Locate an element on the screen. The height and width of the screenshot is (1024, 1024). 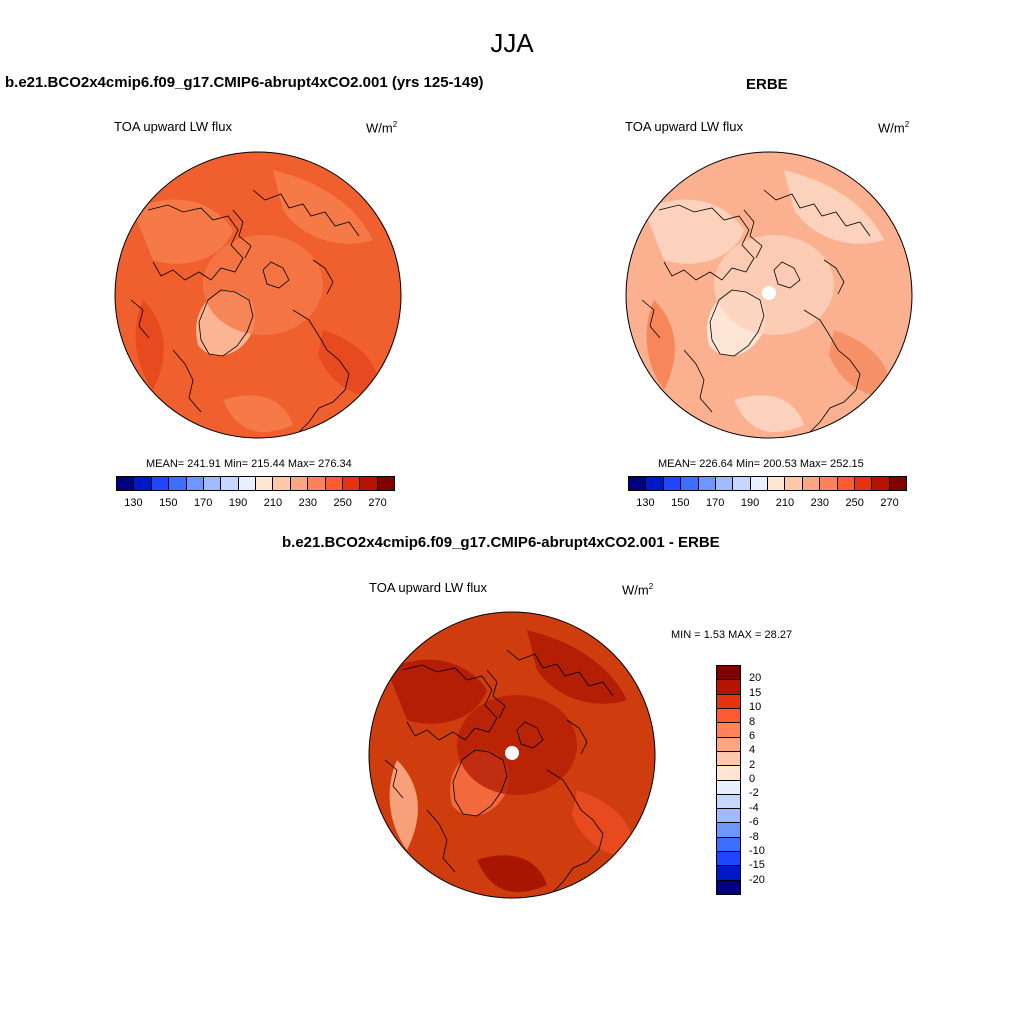
colorbar-tick-label: -15 is located at coordinates (757, 865).